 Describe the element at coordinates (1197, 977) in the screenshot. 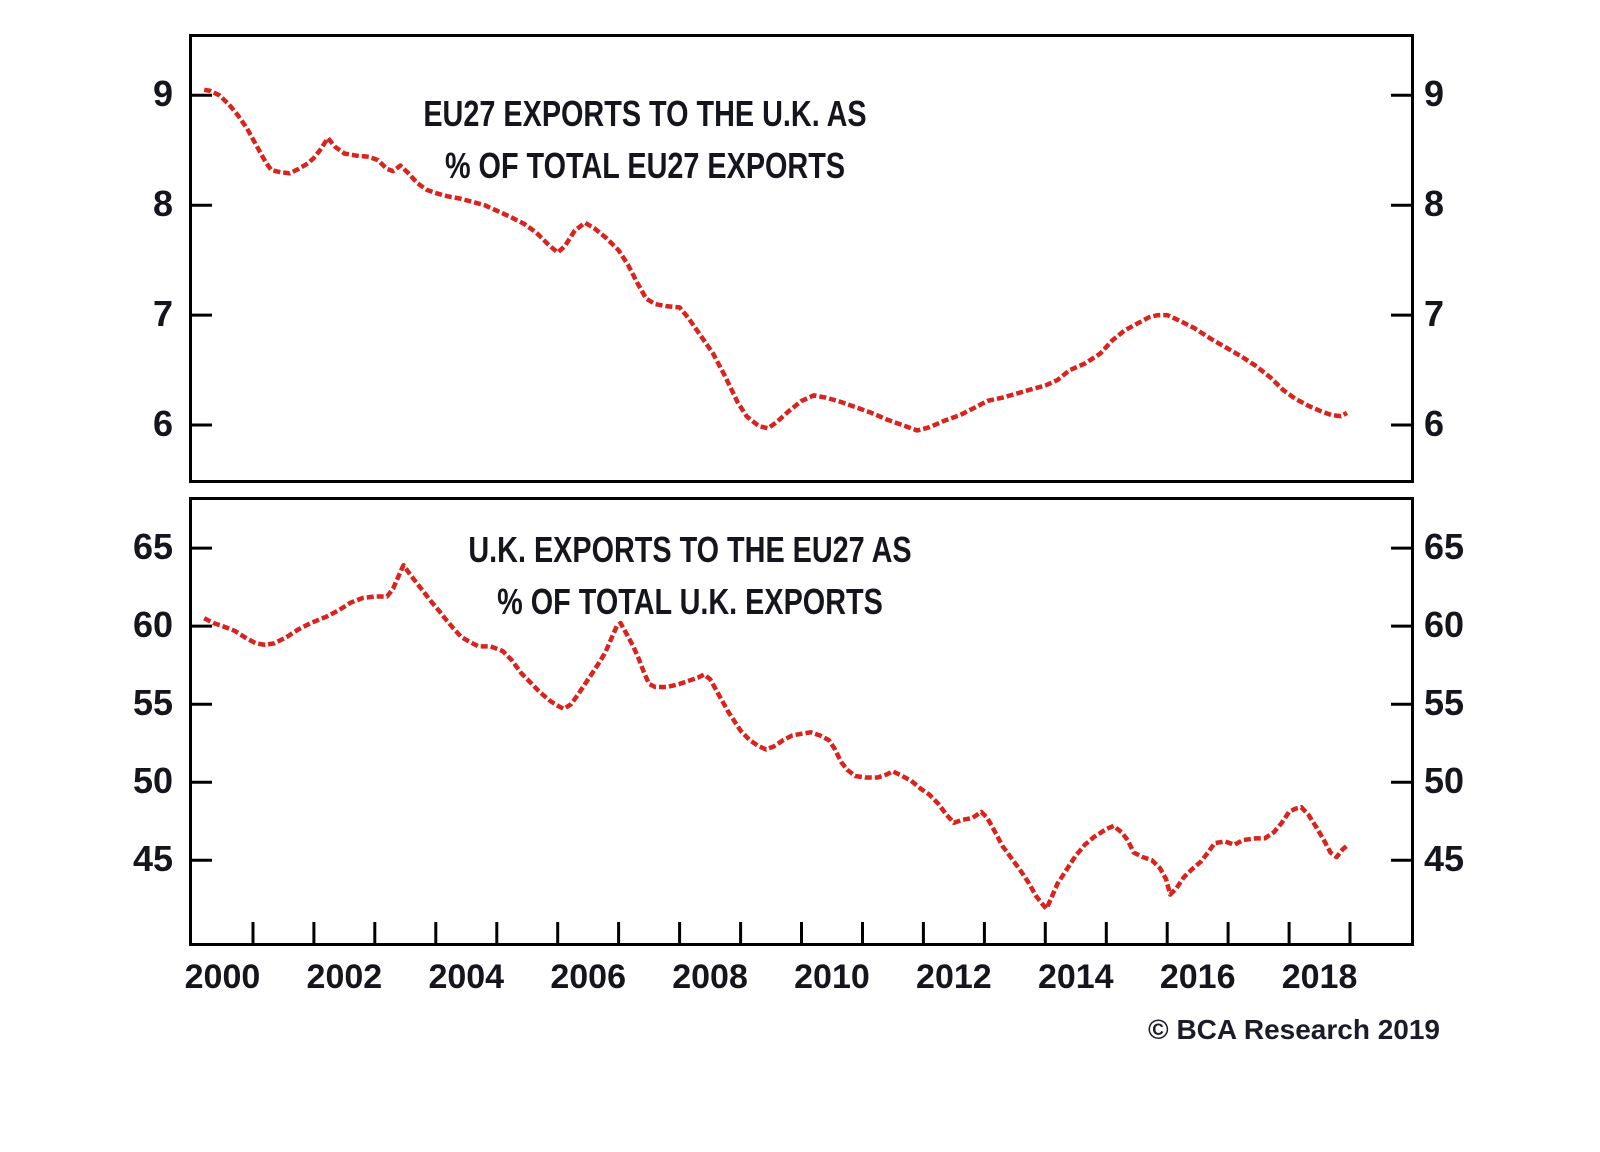

I see `x-axis-label-2016: 2016` at that location.